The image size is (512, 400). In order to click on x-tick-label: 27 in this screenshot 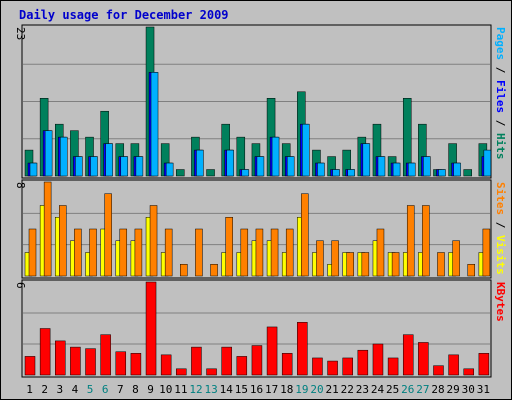, I will do `click(422, 389)`.